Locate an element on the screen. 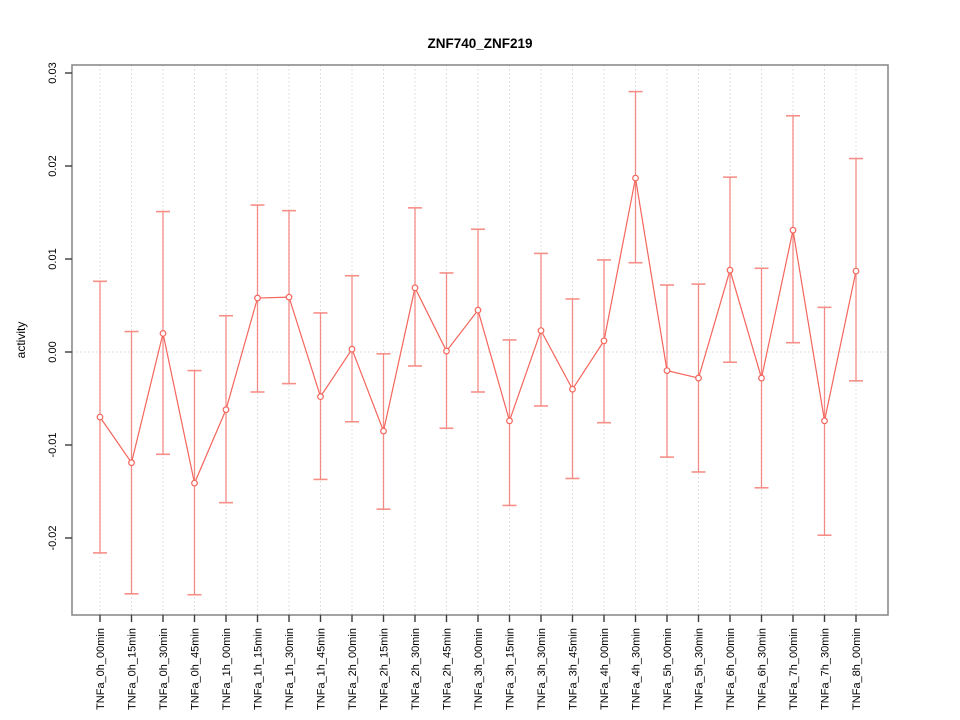 The height and width of the screenshot is (720, 960). x-tick-label: TNFa_6h_00min is located at coordinates (731, 669).